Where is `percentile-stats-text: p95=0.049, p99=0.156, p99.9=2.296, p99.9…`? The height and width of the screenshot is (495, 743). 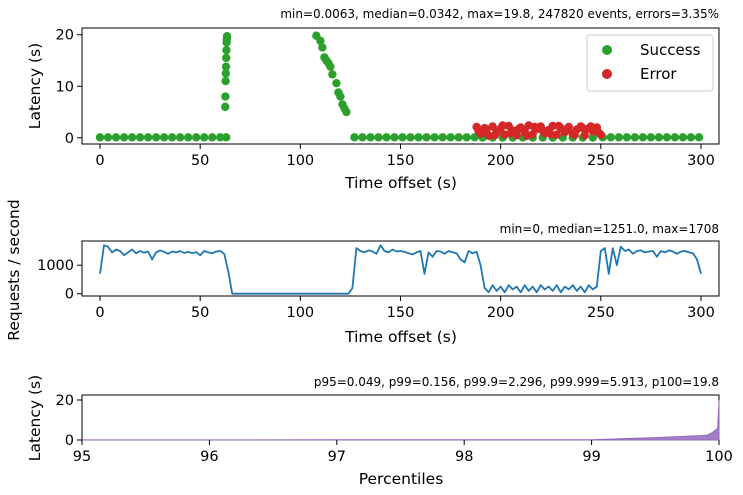
percentile-stats-text: p95=0.049, p99=0.156, p99.9=2.296, p99.9… is located at coordinates (516, 382).